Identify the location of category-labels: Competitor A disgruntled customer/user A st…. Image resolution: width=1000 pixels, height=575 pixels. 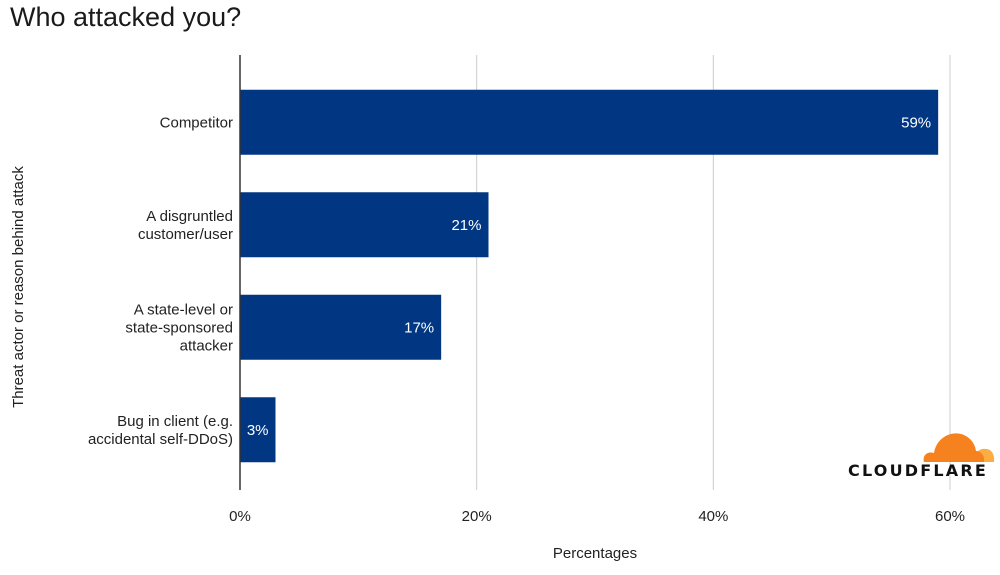
(160, 281).